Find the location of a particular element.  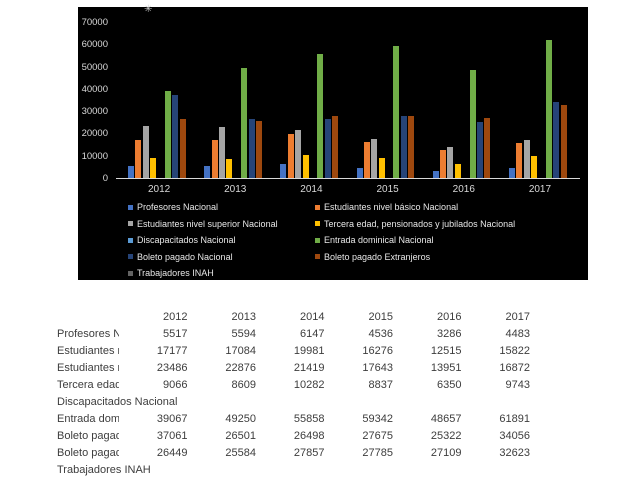

row-label-cell: Discapacitados Nacional is located at coordinates (117, 402).